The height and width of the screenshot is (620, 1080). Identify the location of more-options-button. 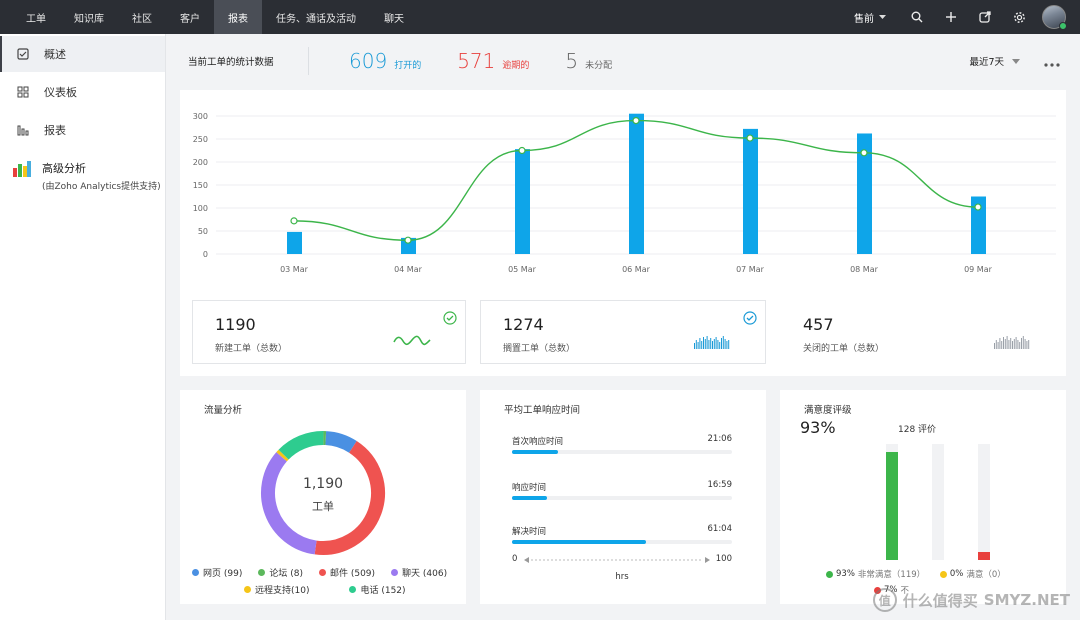
(1052, 61).